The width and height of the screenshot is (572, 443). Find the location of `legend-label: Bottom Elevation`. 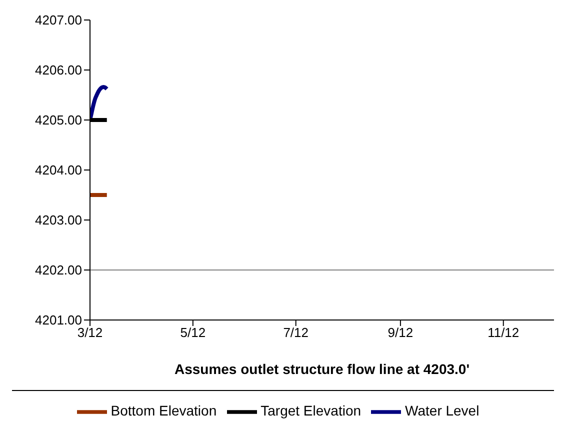

legend-label: Bottom Elevation is located at coordinates (163, 410).